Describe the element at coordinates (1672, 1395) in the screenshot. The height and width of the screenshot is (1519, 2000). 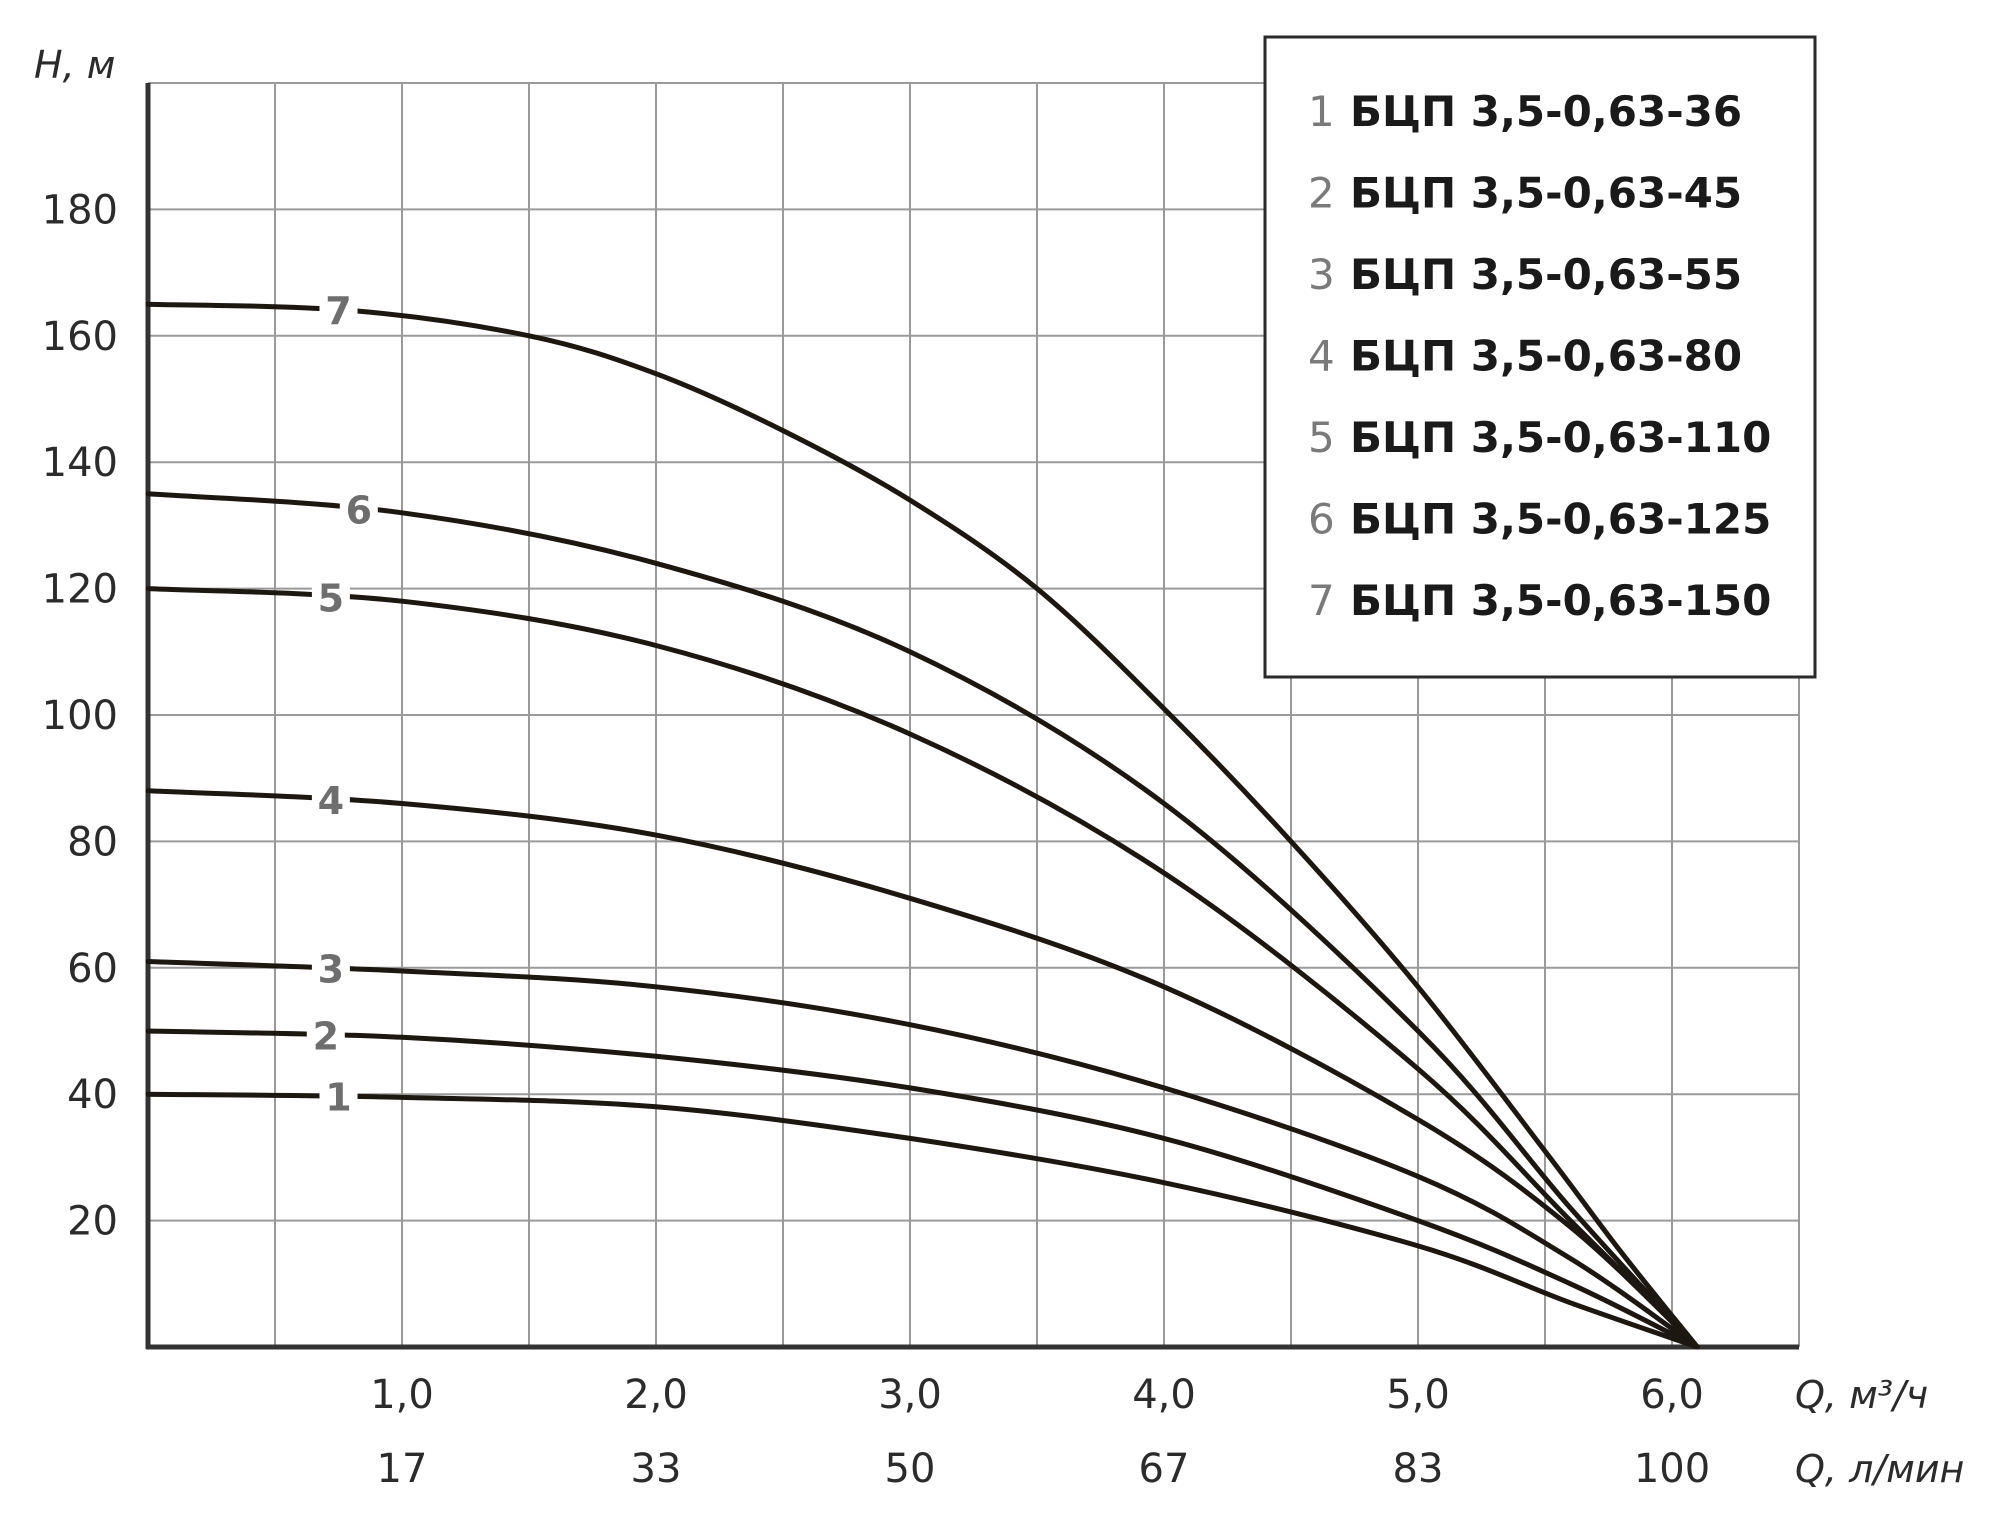
I see `x-tick-label: 6,0` at that location.